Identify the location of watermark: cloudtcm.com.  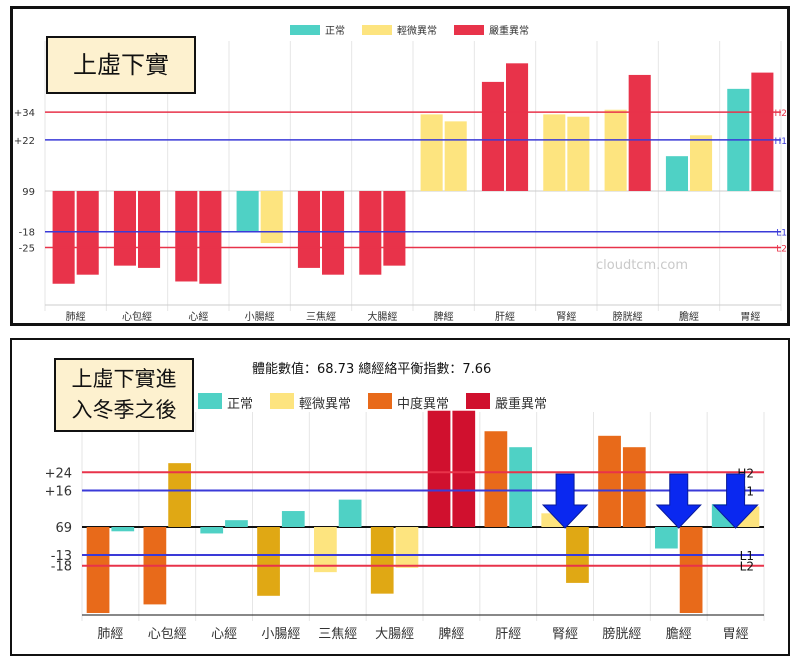
(642, 265).